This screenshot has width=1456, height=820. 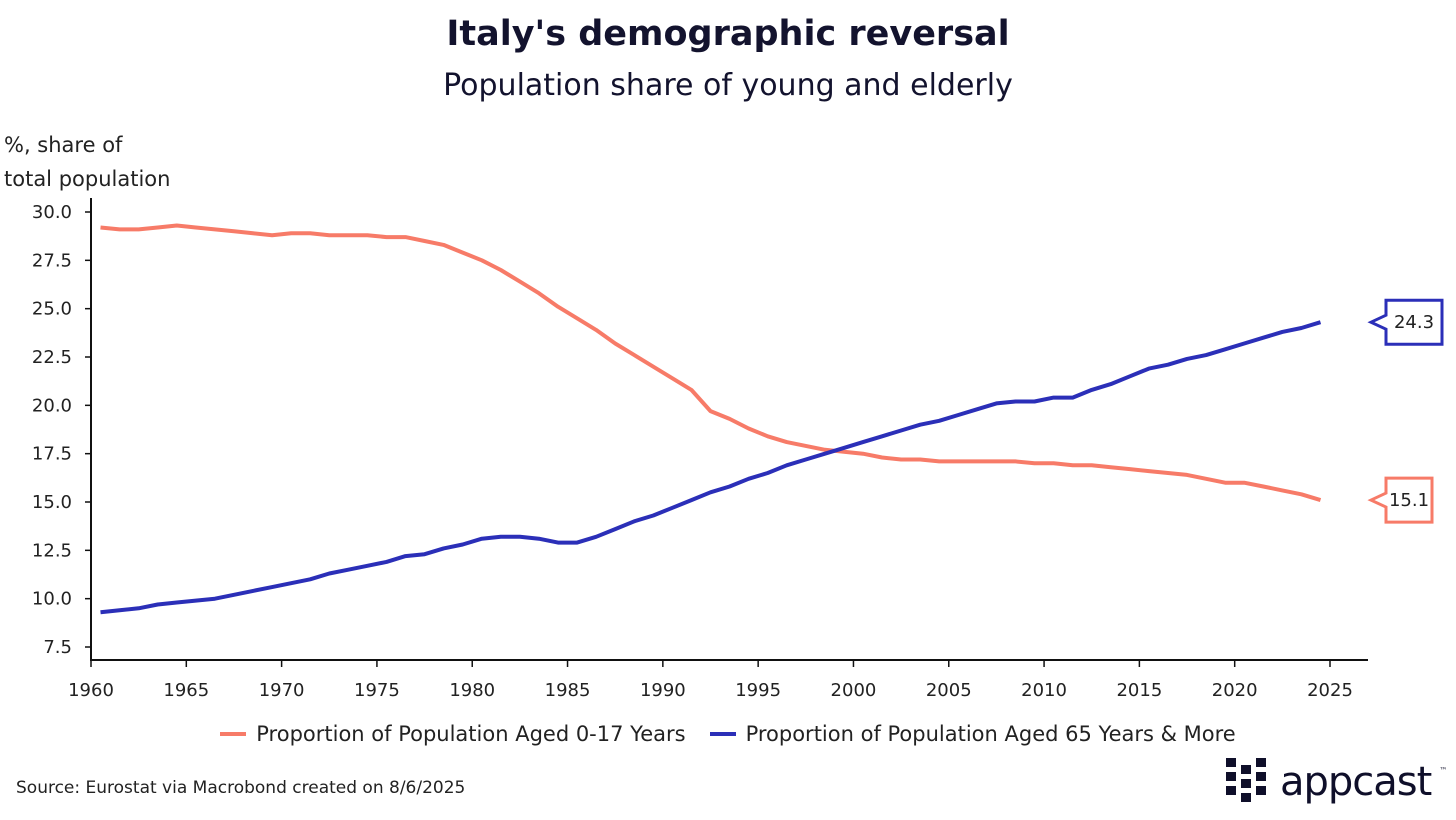 What do you see at coordinates (1414, 322) in the screenshot?
I see `end-value-label: 24.3` at bounding box center [1414, 322].